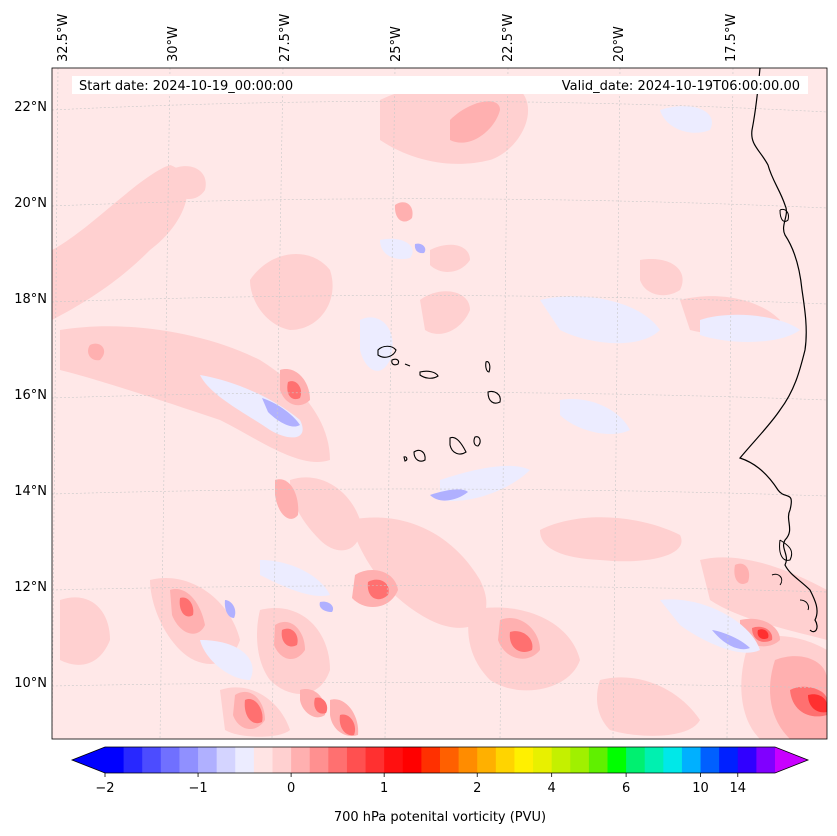  Describe the element at coordinates (791, 760) in the screenshot. I see `colorbar-extend-high` at that location.